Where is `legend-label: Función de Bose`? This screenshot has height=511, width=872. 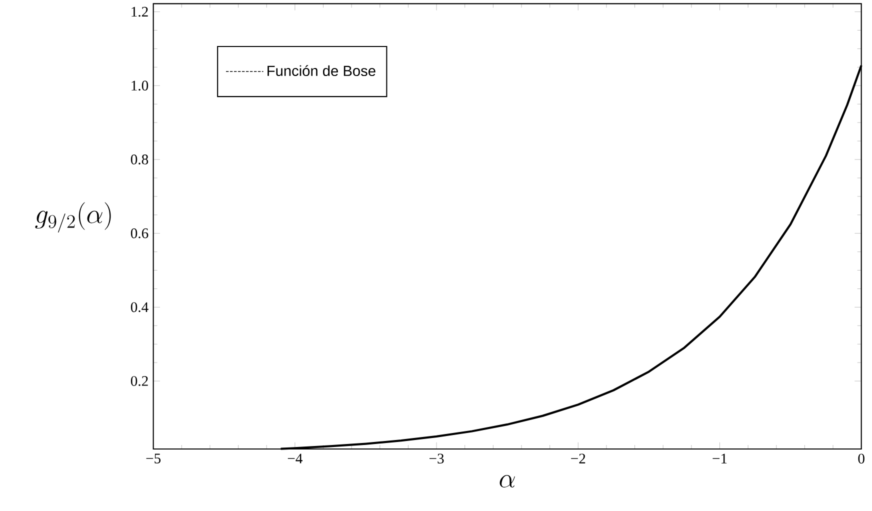
legend-label: Función de Bose is located at coordinates (322, 70).